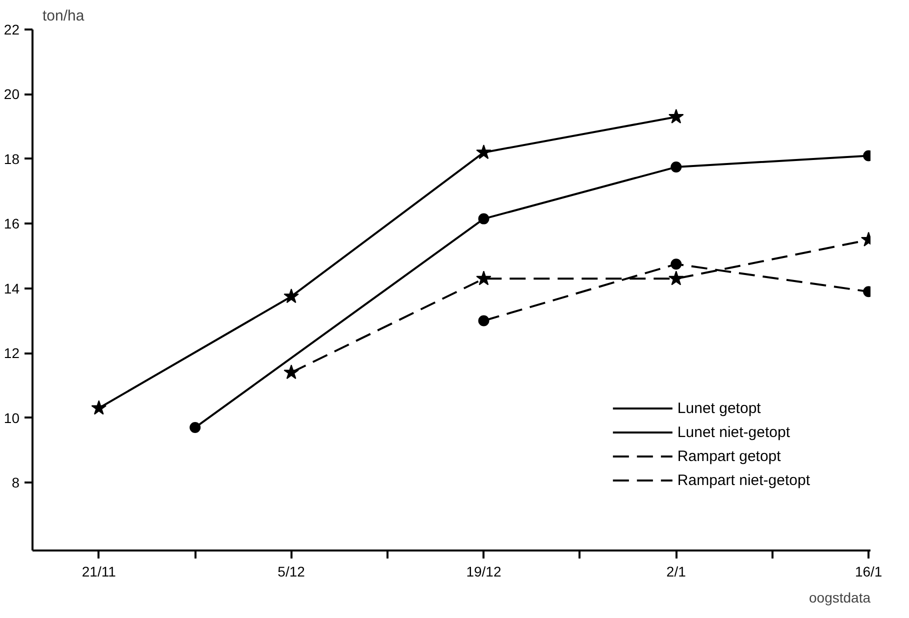 This screenshot has width=909, height=618. I want to click on y-axis-title: ton/ha, so click(63, 16).